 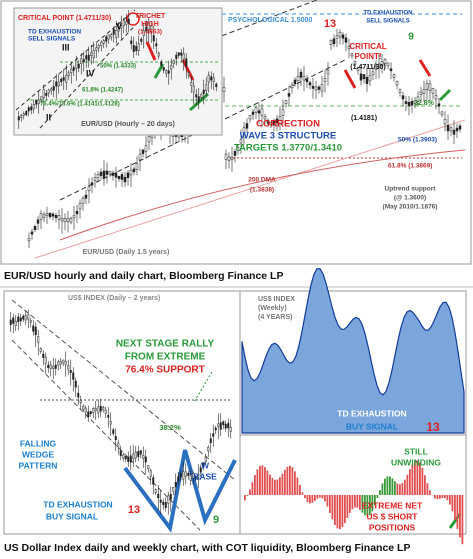 What do you see at coordinates (164, 370) in the screenshot?
I see `annotation: 76.4% SUPPORT` at bounding box center [164, 370].